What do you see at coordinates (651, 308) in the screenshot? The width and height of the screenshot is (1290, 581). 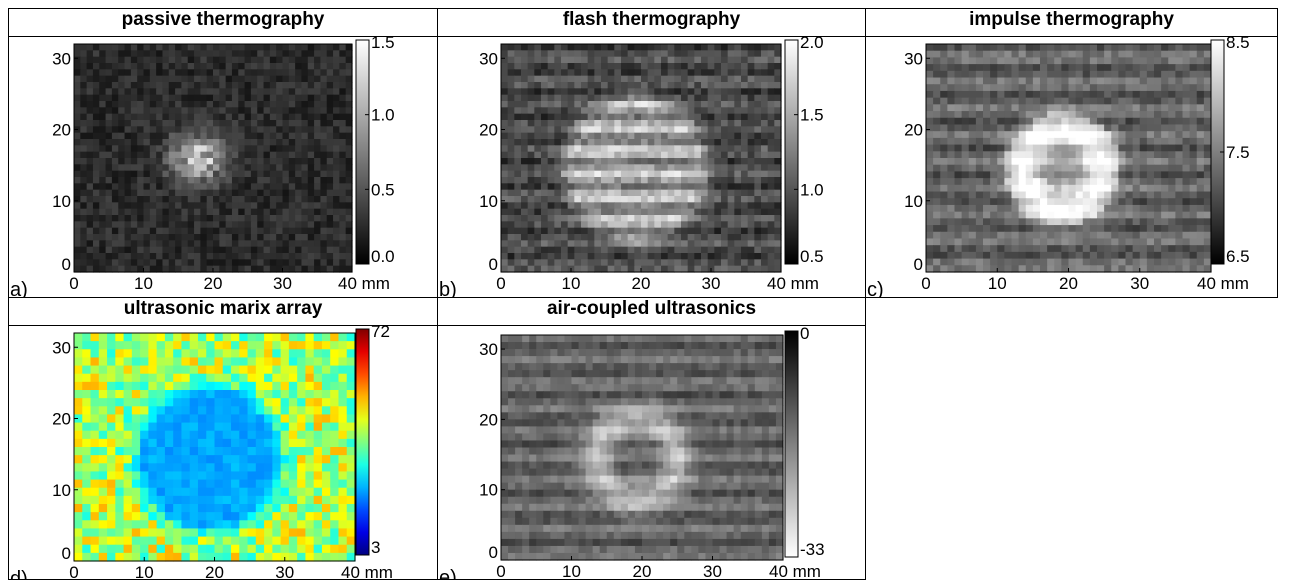 I see `panel-title: air-coupled ultrasonics` at bounding box center [651, 308].